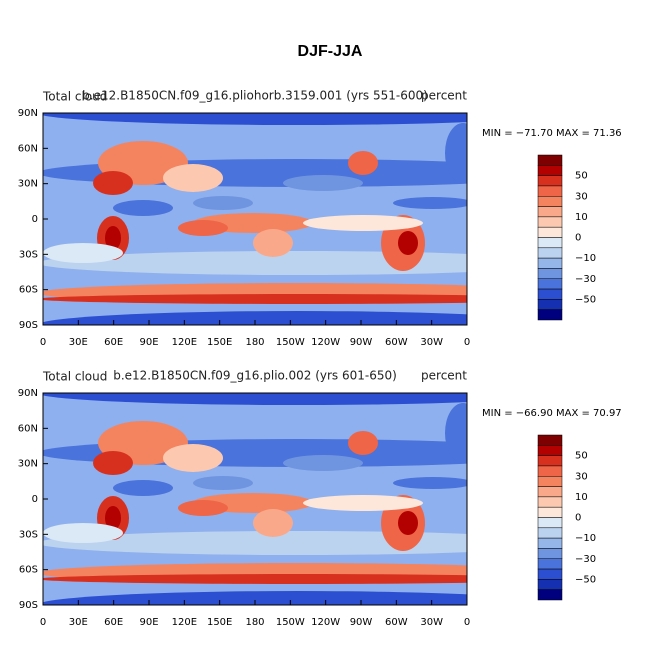 The image size is (661, 664). Describe the element at coordinates (585, 279) in the screenshot. I see `colorbar-label: −30` at that location.